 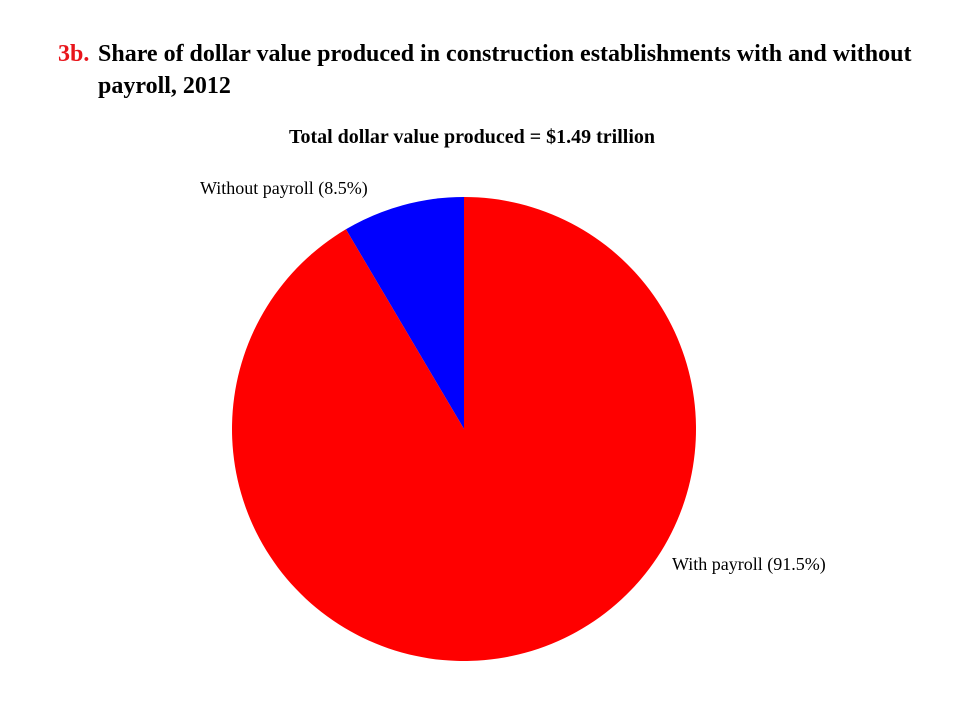 What do you see at coordinates (404, 313) in the screenshot?
I see `pie-slice-without-payroll` at bounding box center [404, 313].